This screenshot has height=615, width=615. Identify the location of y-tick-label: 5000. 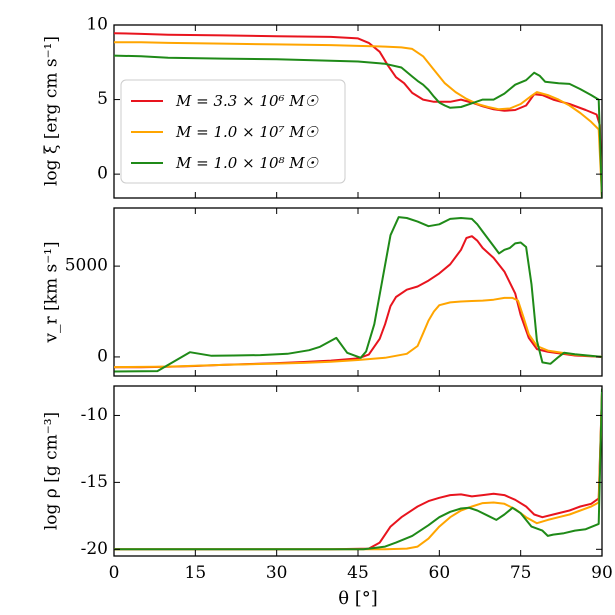
(86, 266).